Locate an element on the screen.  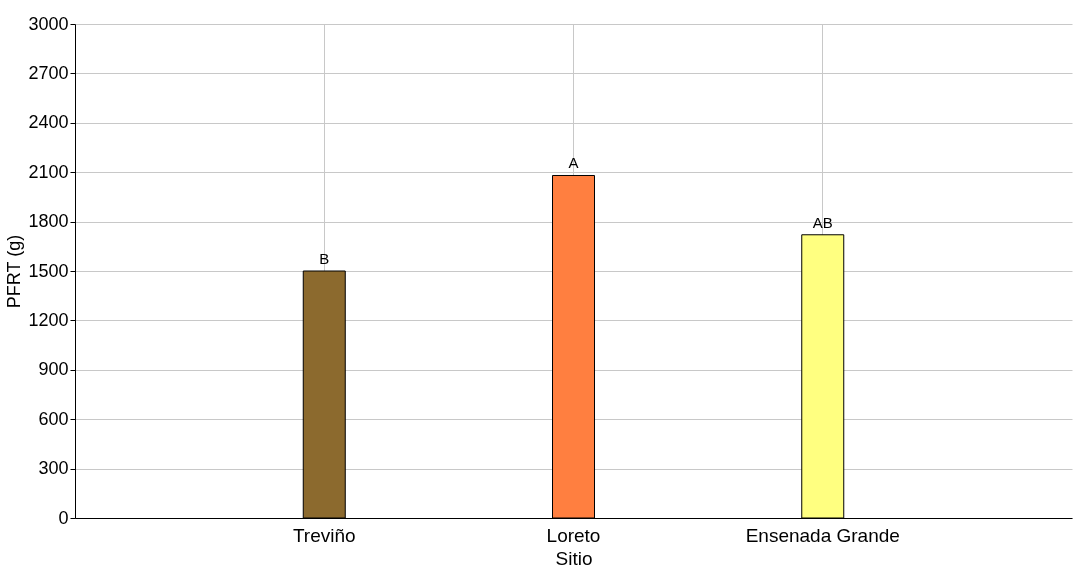
annotation: B is located at coordinates (324, 258).